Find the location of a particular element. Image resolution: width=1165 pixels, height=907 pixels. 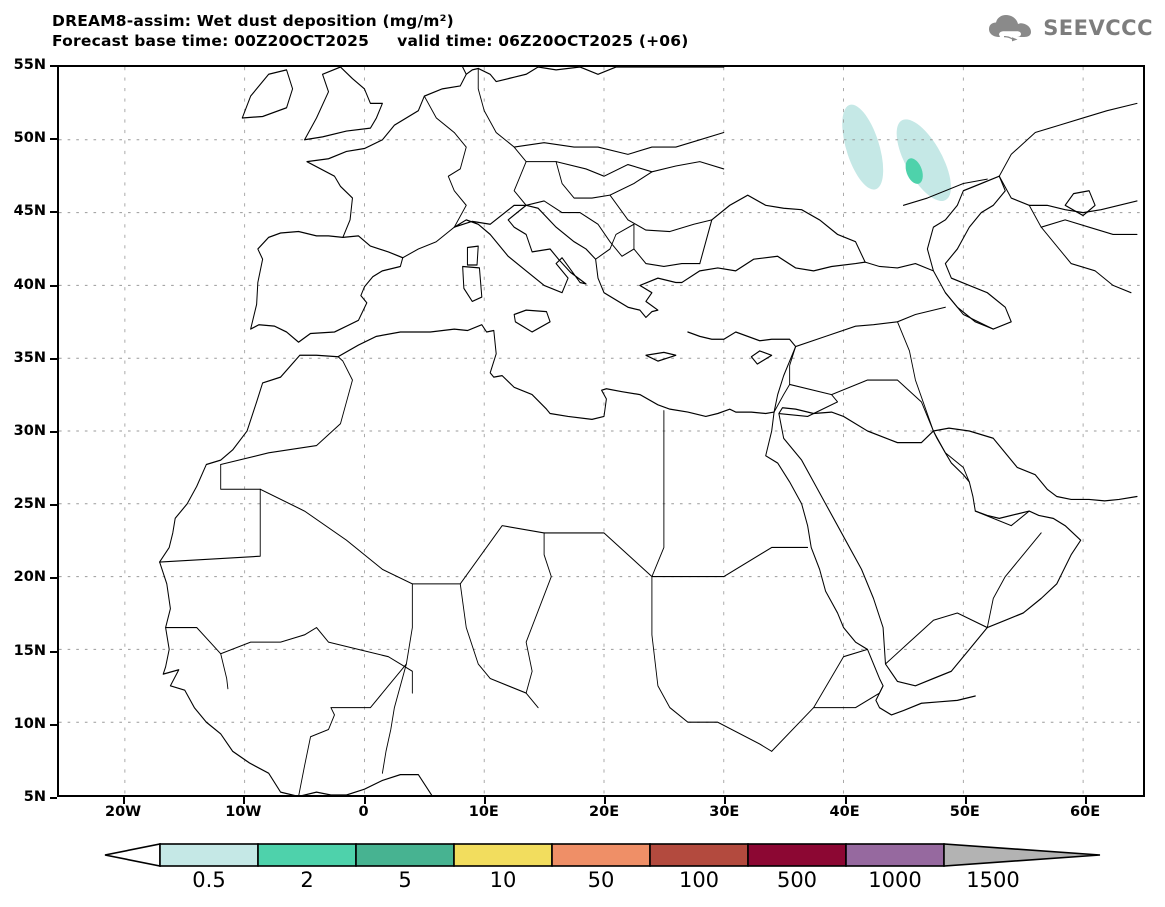

iberian-peninsula is located at coordinates (327, 286).